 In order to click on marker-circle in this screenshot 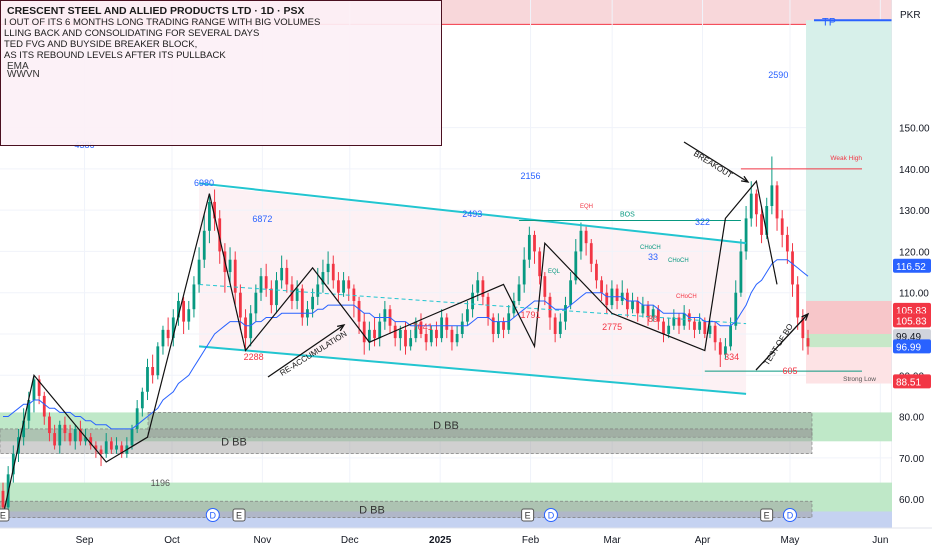, I will do `click(550, 515)`.